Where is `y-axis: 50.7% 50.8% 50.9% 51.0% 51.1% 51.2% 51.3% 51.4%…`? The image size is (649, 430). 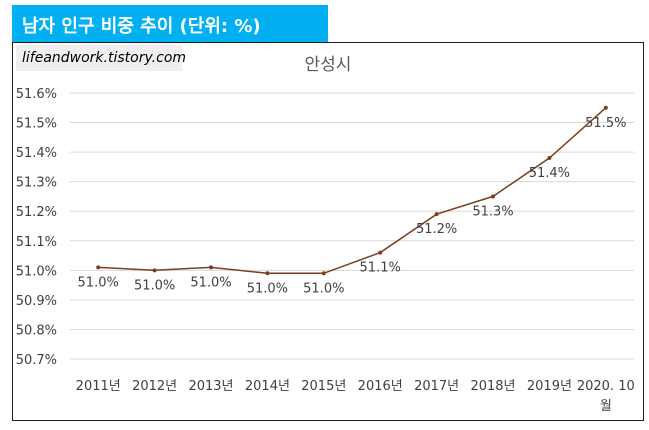 y-axis: 50.7% 50.8% 50.9% 51.0% 51.1% 51.2% 51.3% 51.4%… is located at coordinates (36, 227).